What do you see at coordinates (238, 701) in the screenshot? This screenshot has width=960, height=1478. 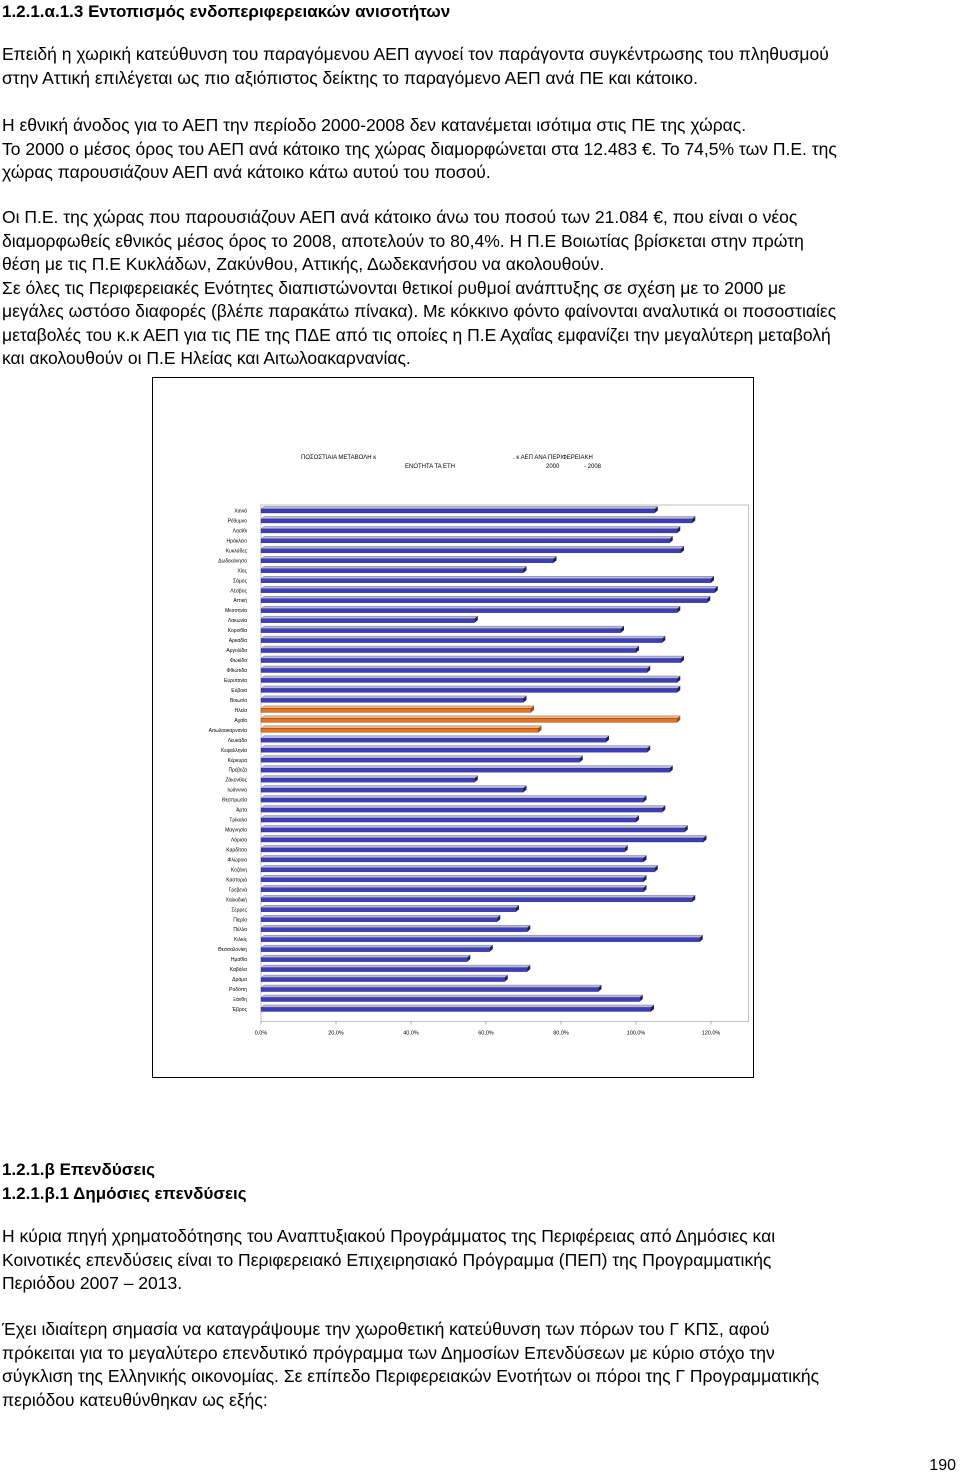 I see `category-label: Βοιωτία` at bounding box center [238, 701].